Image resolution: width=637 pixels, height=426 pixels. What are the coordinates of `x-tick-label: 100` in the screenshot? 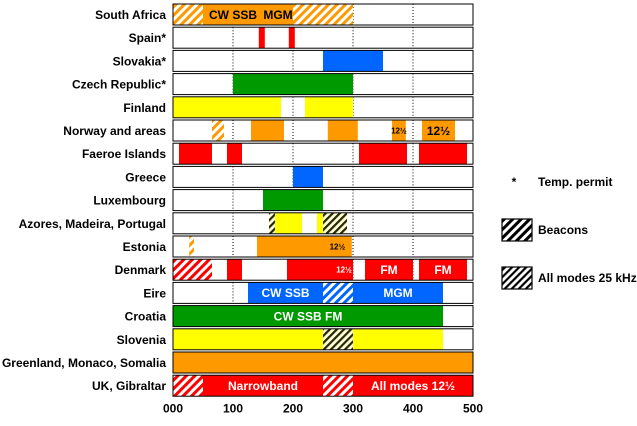 It's located at (233, 408).